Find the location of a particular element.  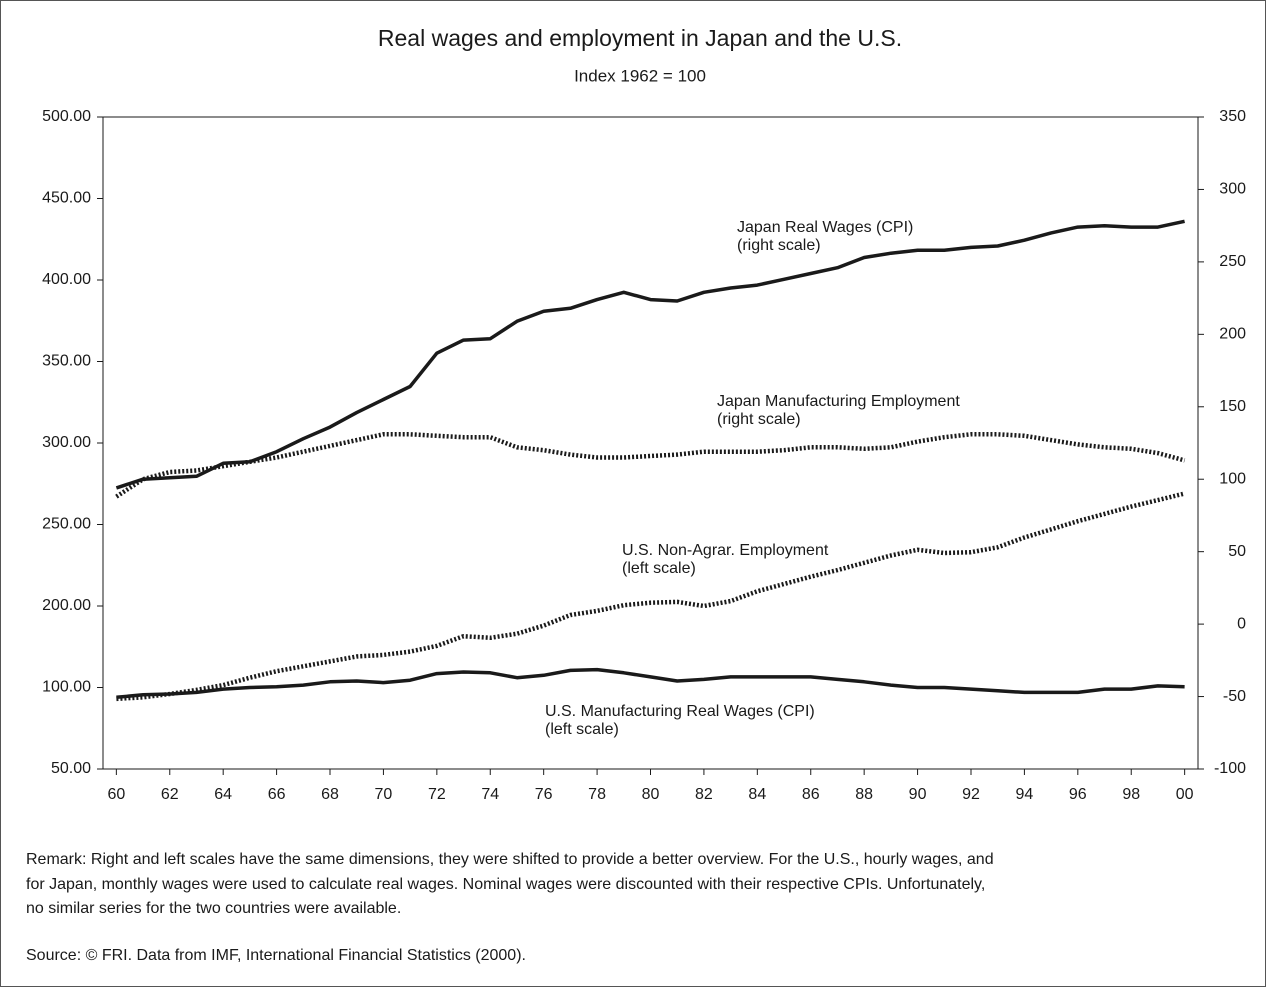

y-tick-label: 100.00 is located at coordinates (66, 687).